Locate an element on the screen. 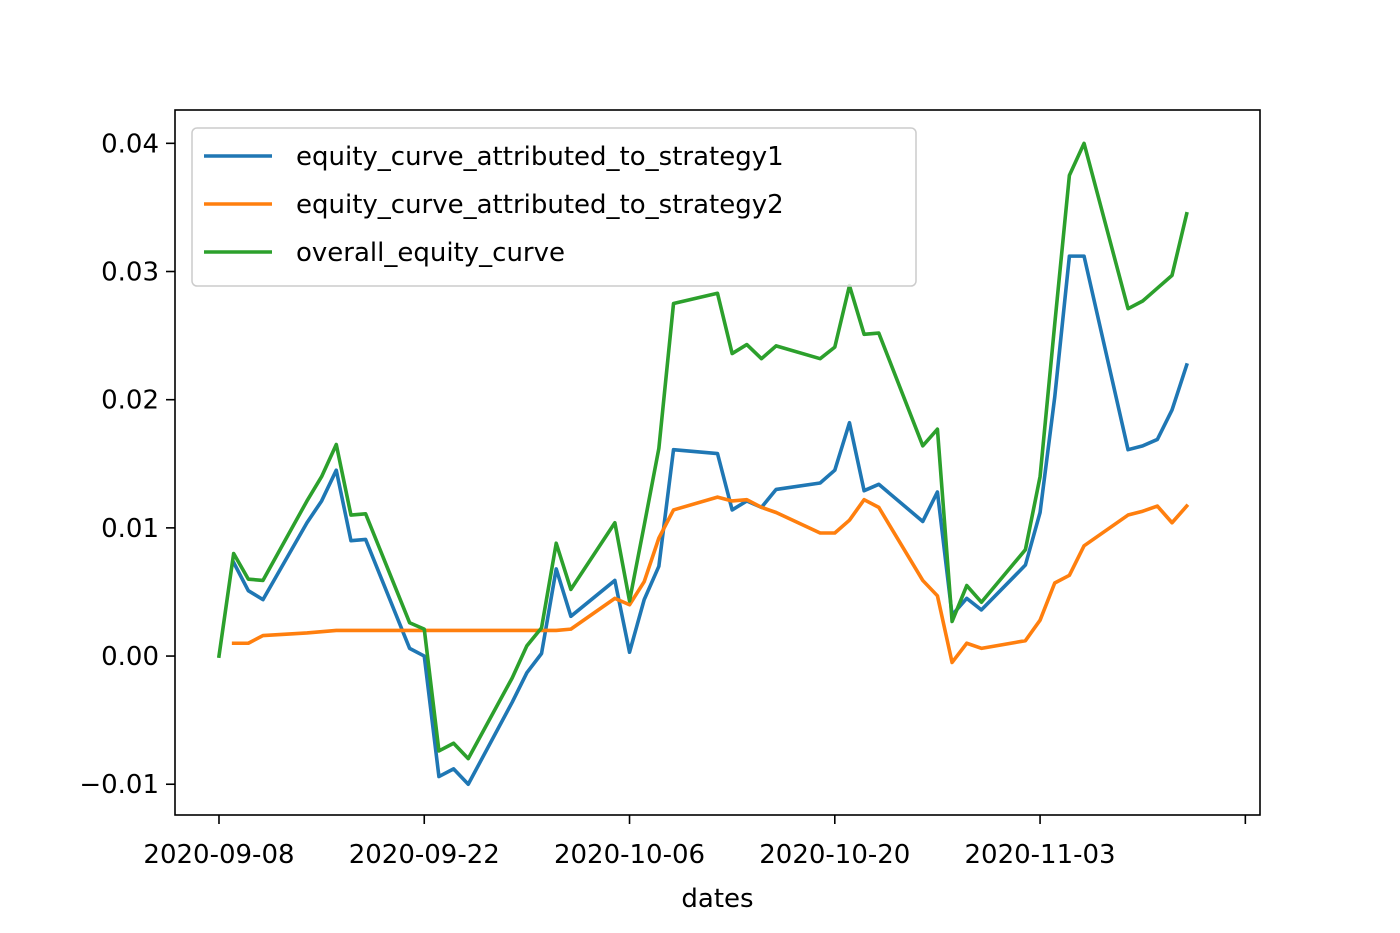 The width and height of the screenshot is (1400, 933). legend-entry: equity_curve_attributed_to_strategy2 is located at coordinates (540, 205).